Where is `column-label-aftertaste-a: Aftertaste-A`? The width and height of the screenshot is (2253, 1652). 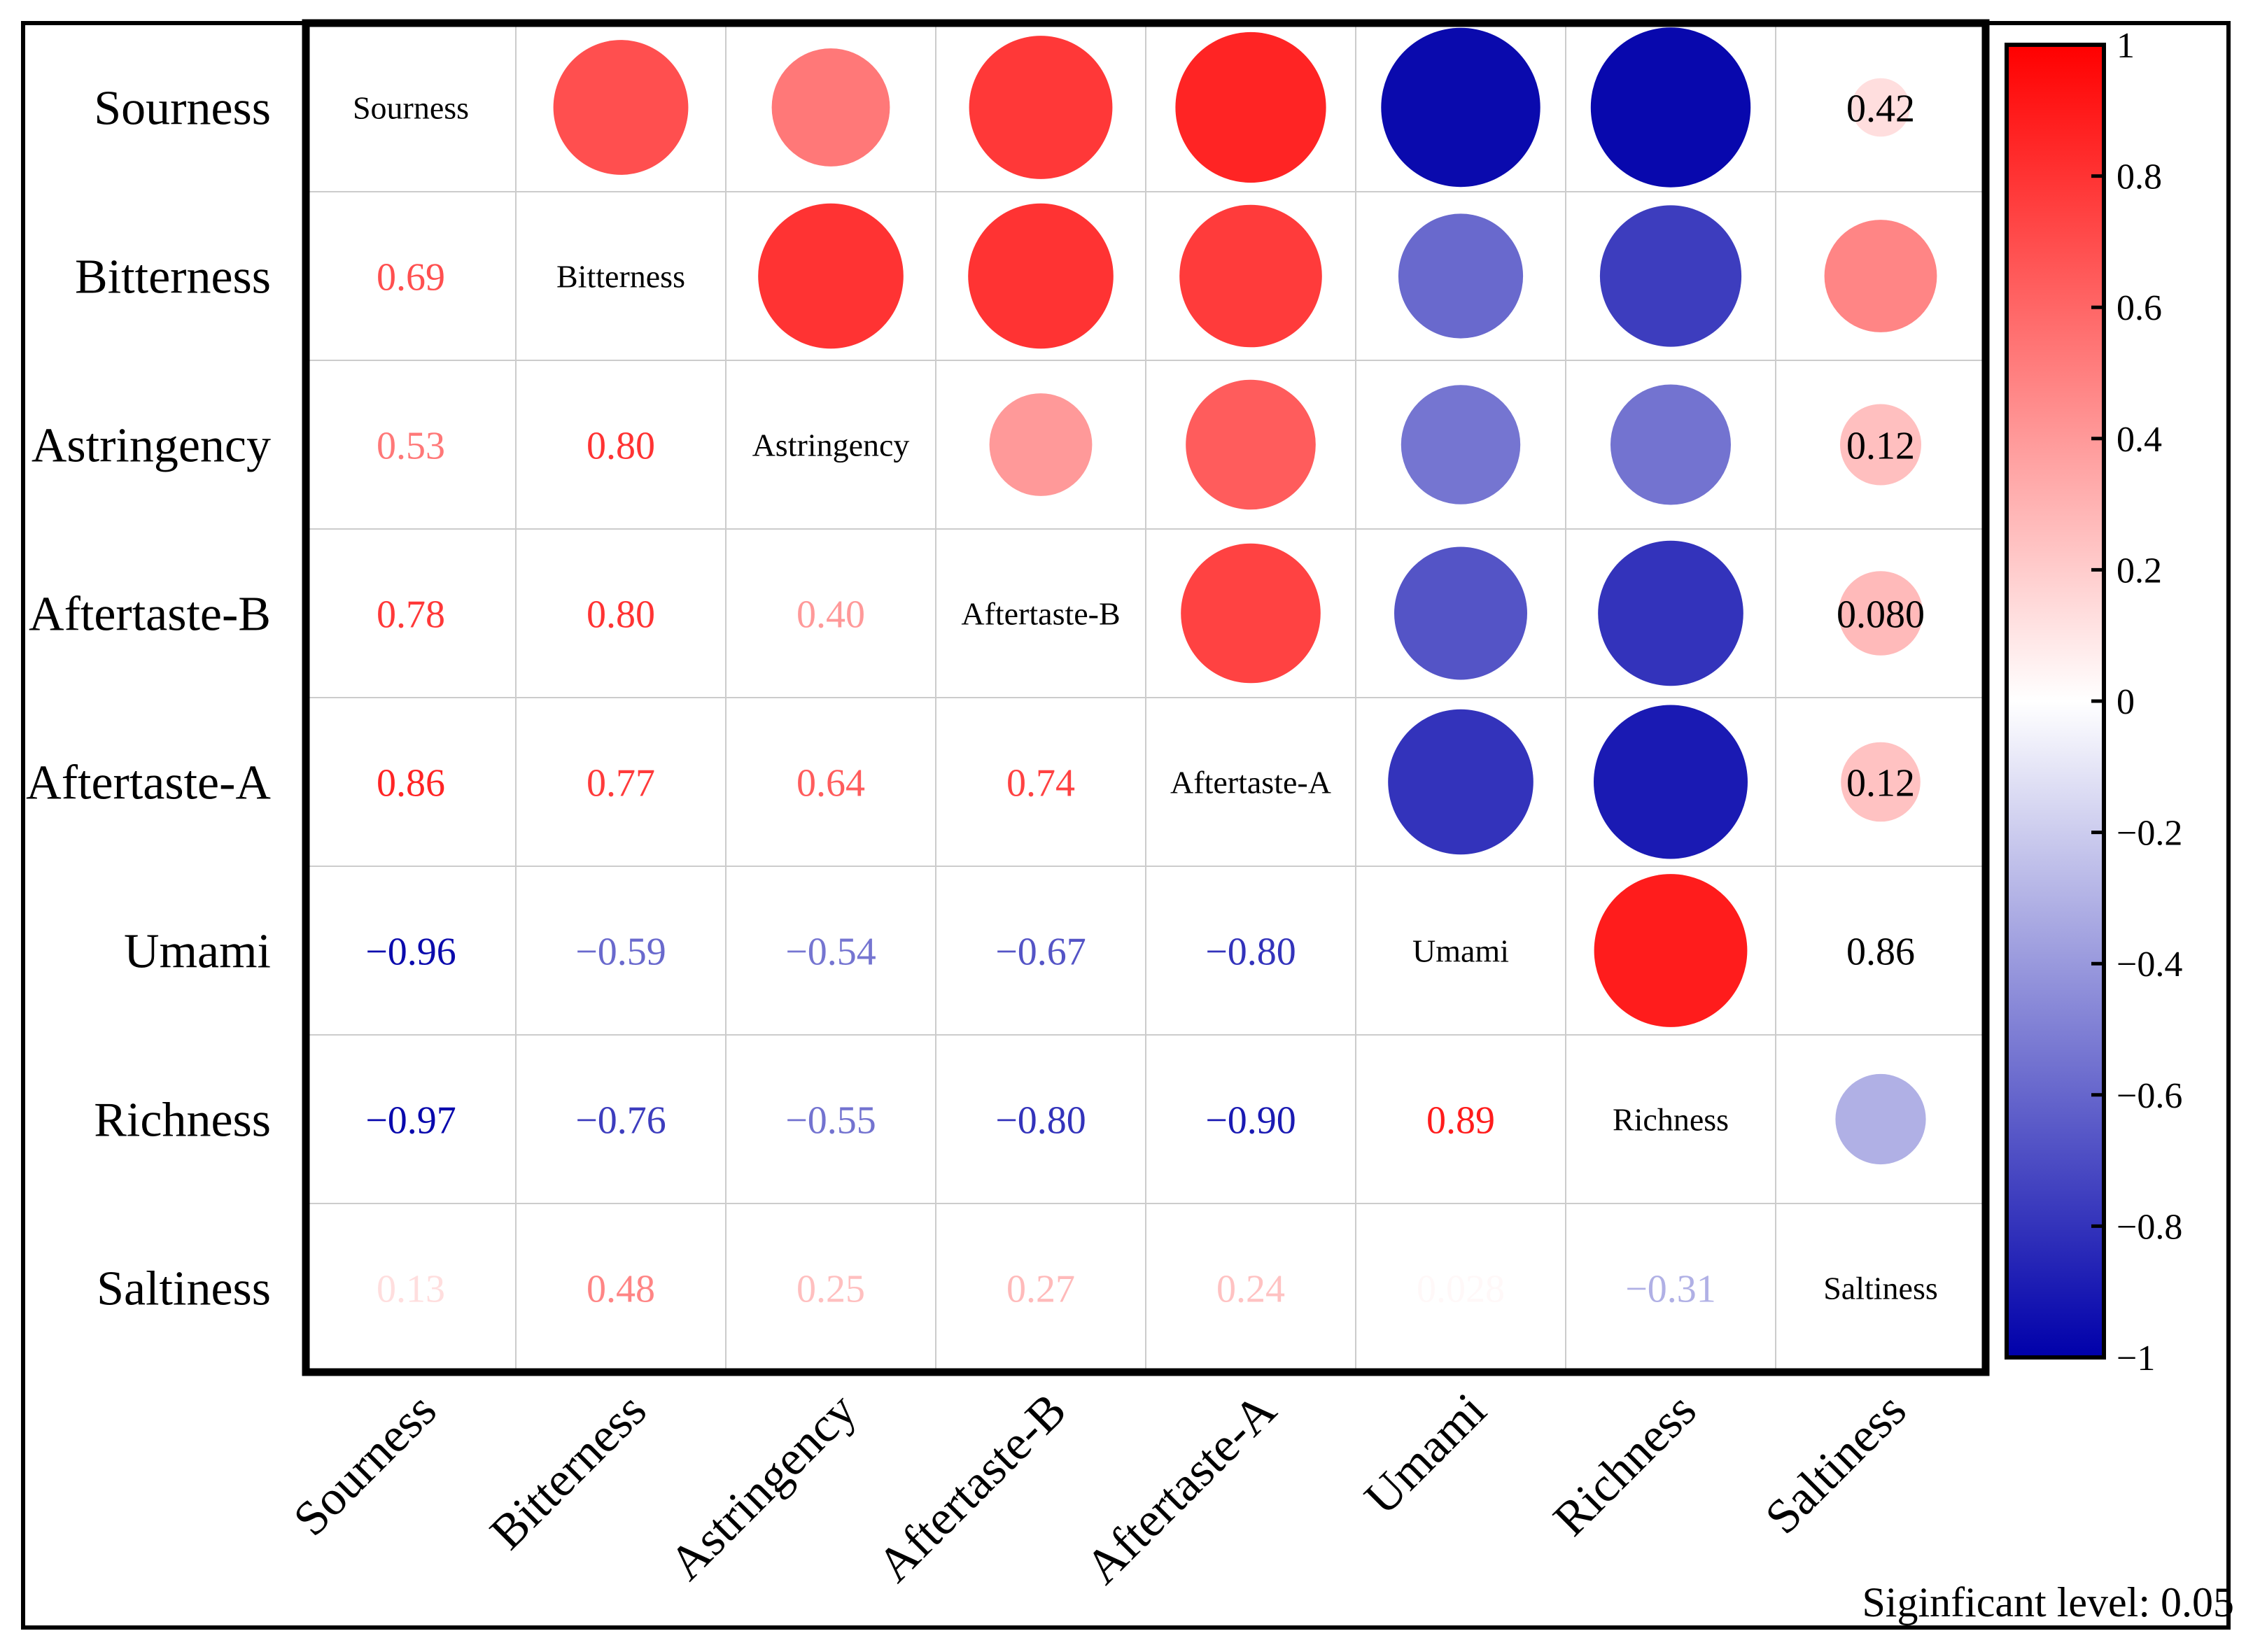
column-label-aftertaste-a: Aftertaste-A is located at coordinates (1180, 1489).